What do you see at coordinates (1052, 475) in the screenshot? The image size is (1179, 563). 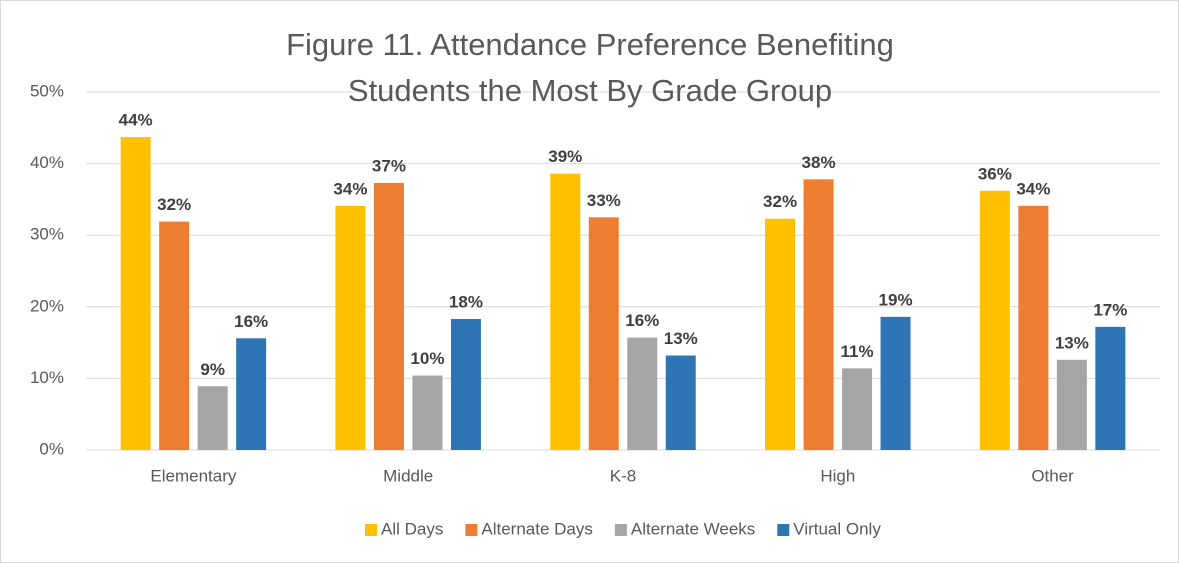 I see `x-tick-label: Other` at bounding box center [1052, 475].